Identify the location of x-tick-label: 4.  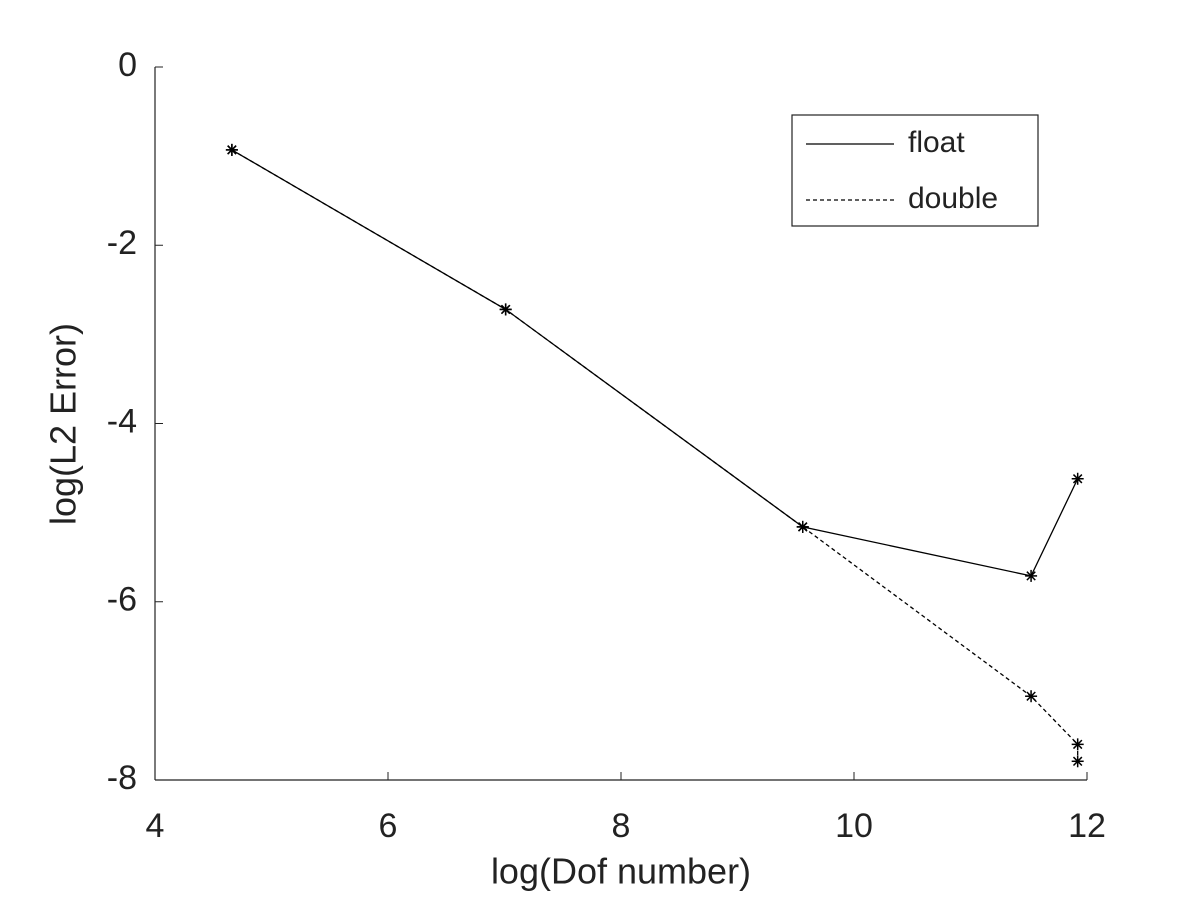
(155, 826).